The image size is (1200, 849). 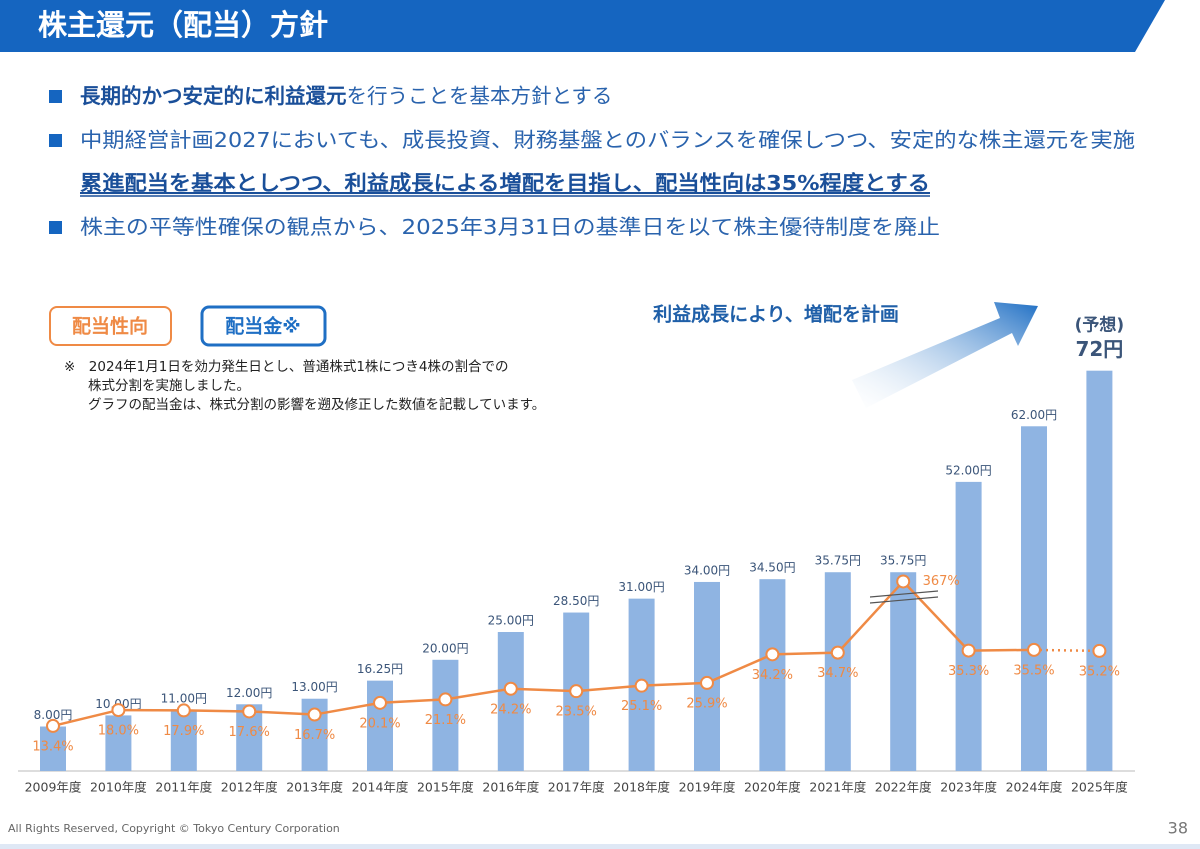 What do you see at coordinates (1178, 828) in the screenshot?
I see `page-number: 38` at bounding box center [1178, 828].